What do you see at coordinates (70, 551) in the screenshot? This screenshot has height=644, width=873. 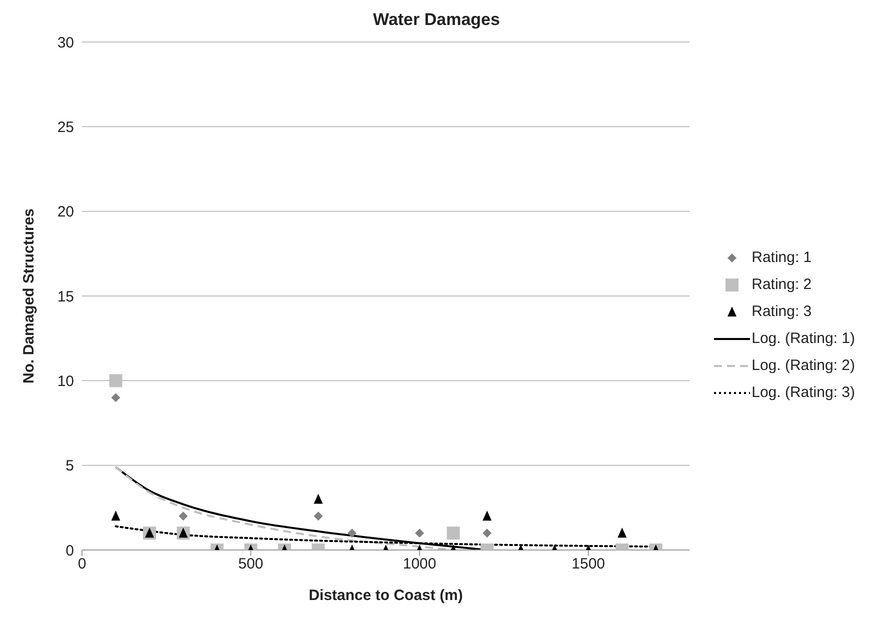 I see `y-tick-label: 0` at bounding box center [70, 551].